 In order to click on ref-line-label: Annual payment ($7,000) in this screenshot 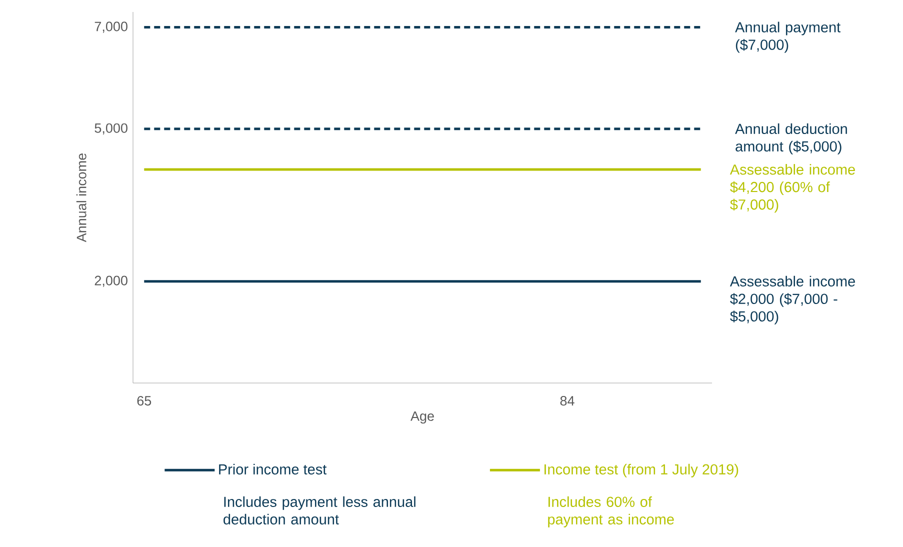, I will do `click(787, 37)`.